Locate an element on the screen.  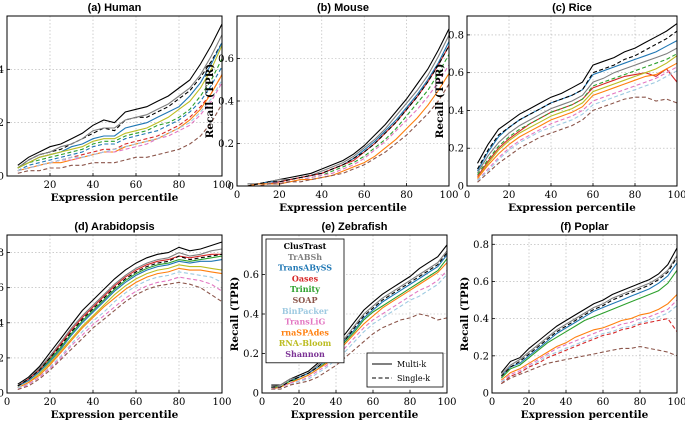
legend-entry-shannon: Shannon is located at coordinates (305, 354).